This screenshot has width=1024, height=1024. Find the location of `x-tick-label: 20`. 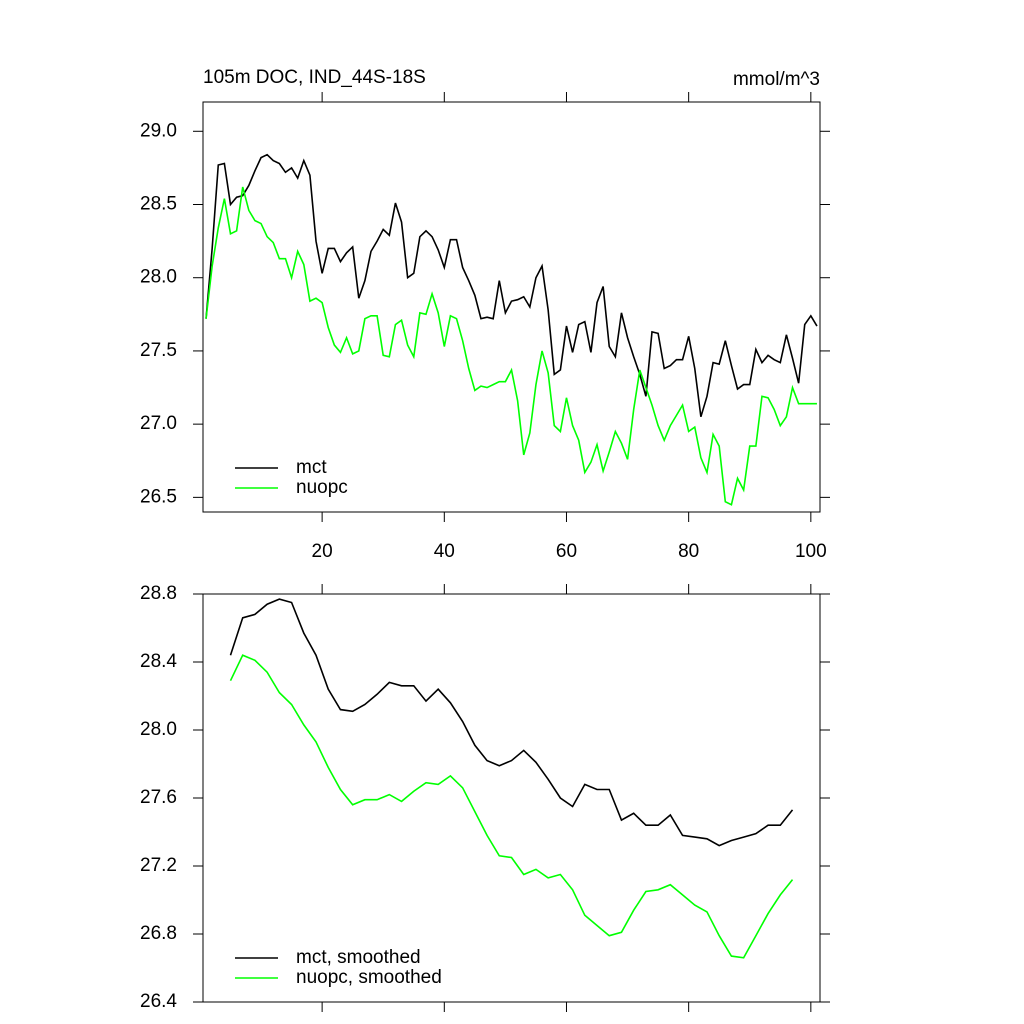

x-tick-label: 20 is located at coordinates (322, 551).